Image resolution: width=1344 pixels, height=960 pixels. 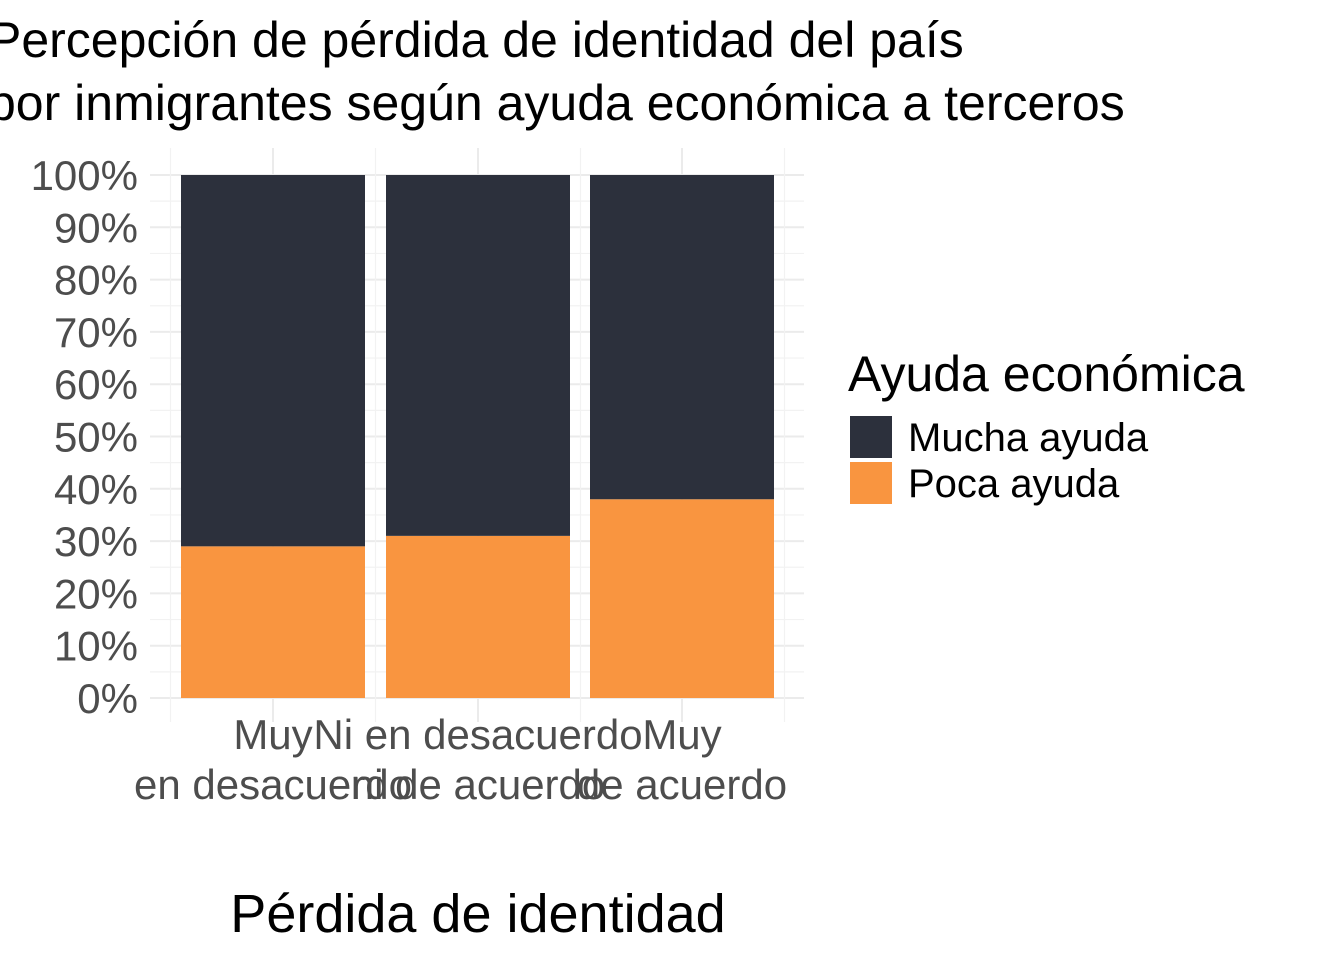 What do you see at coordinates (478, 784) in the screenshot?
I see `x-tick-label: ni de acuerdo` at bounding box center [478, 784].